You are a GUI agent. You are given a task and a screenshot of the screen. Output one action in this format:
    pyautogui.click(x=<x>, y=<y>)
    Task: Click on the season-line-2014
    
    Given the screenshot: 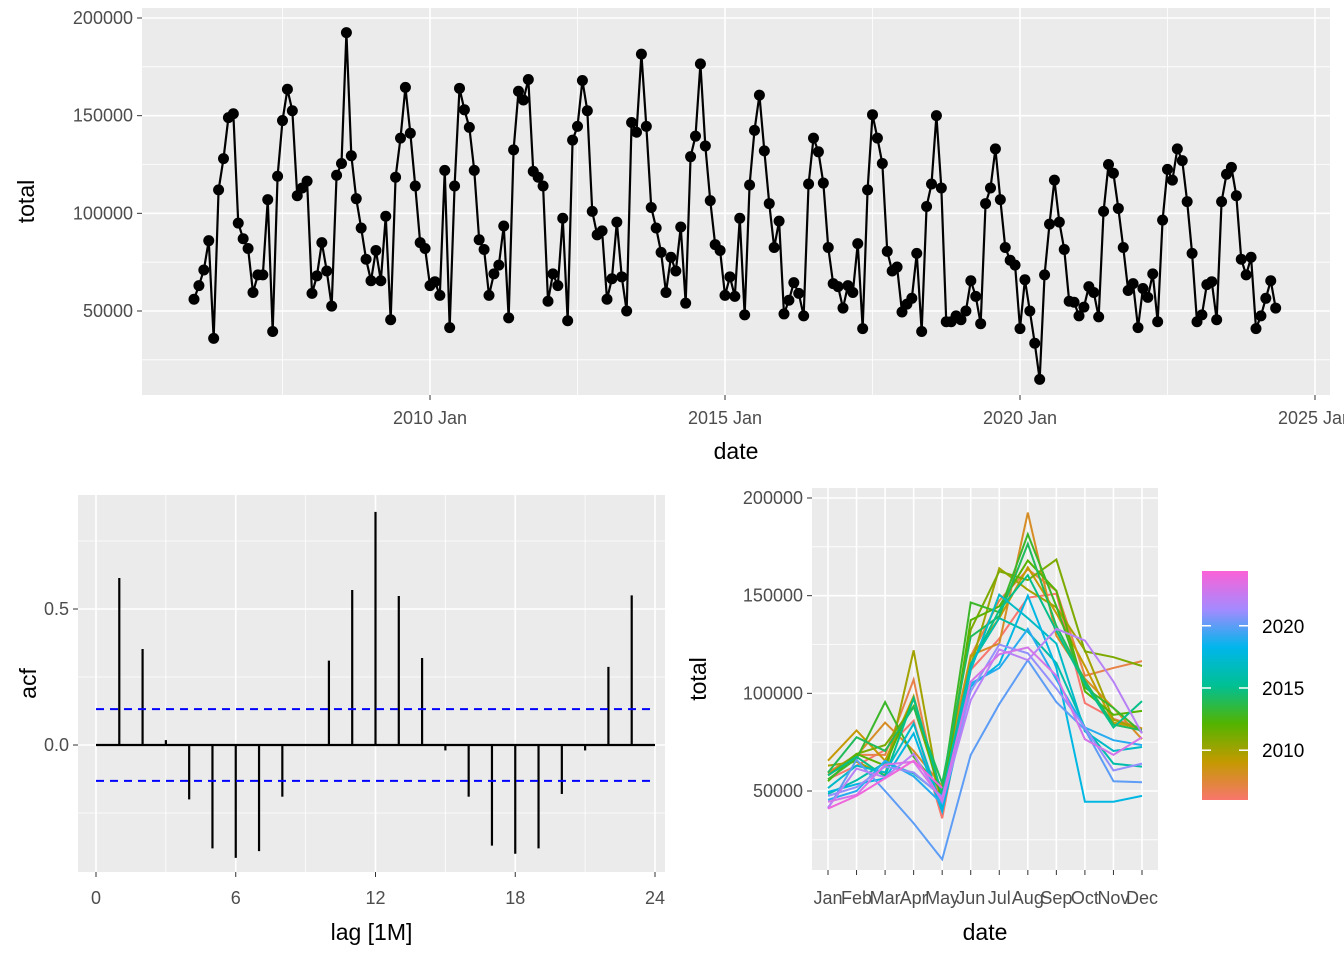 What is the action you would take?
    pyautogui.click(x=985, y=664)
    